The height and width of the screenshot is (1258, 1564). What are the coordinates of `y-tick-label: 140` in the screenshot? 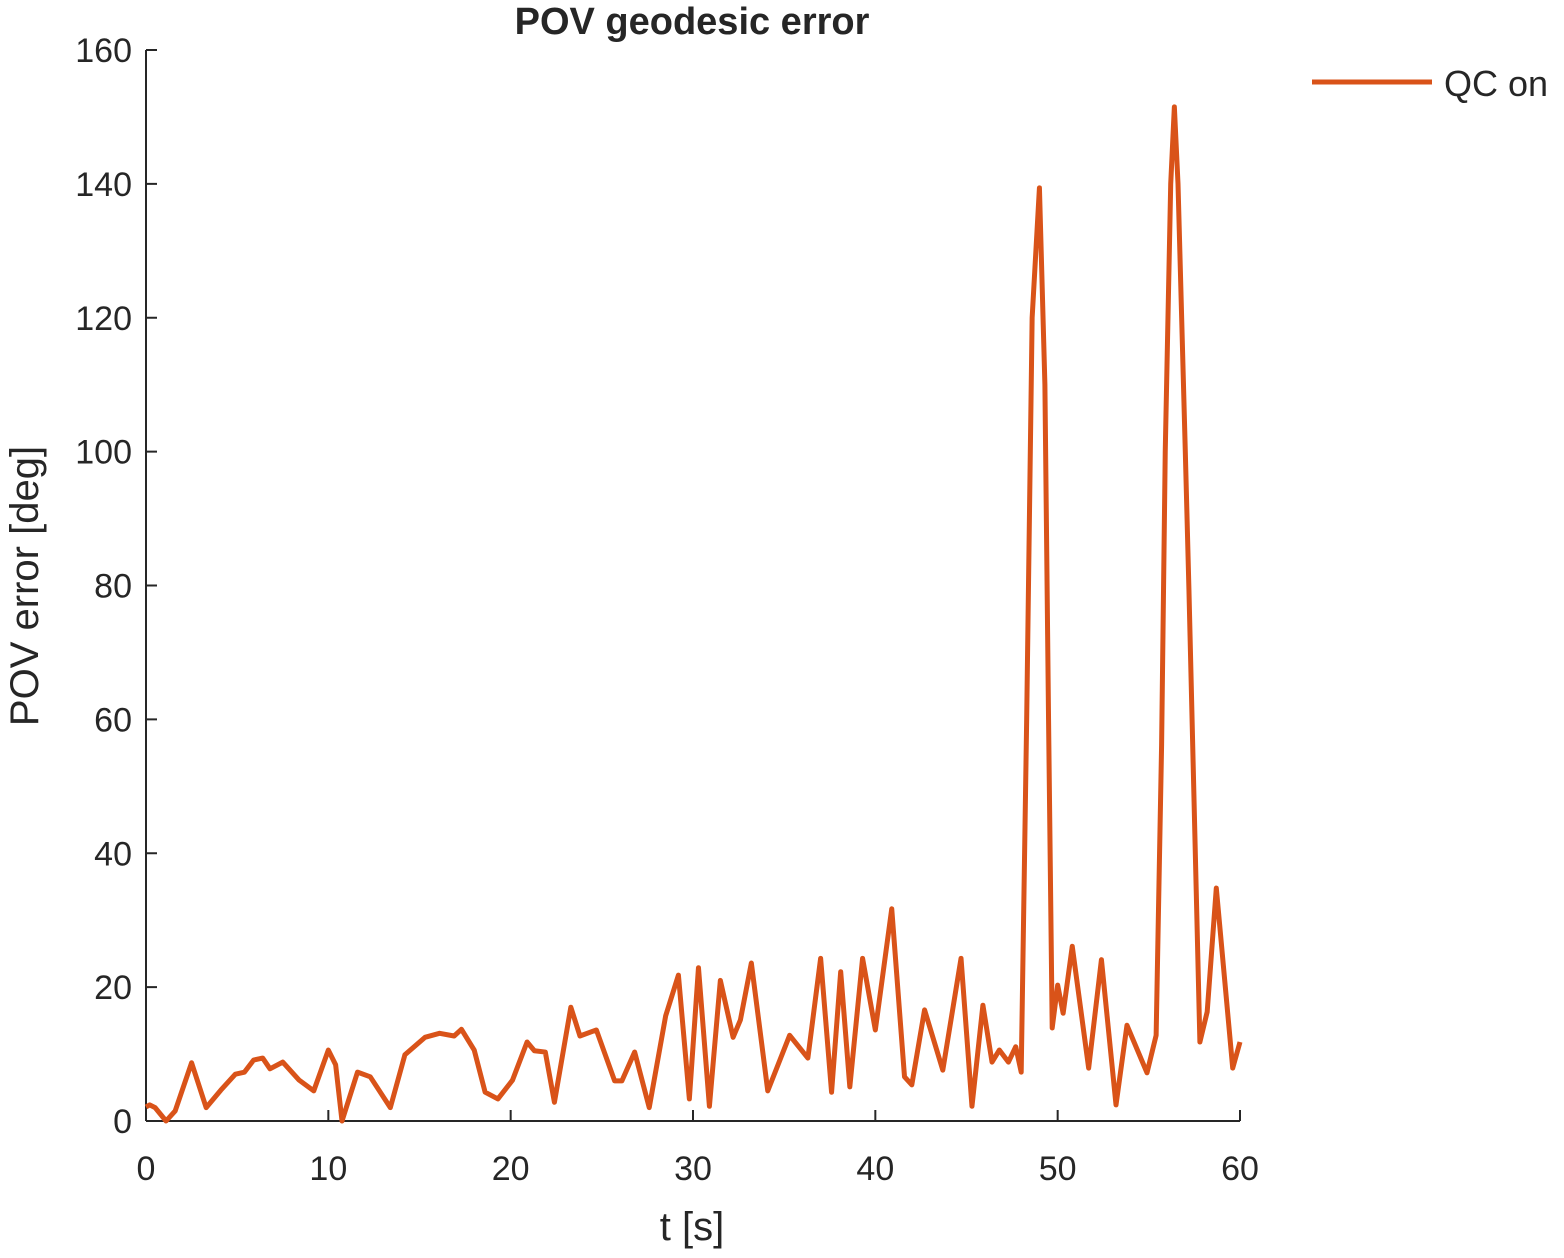 It's located at (103, 185).